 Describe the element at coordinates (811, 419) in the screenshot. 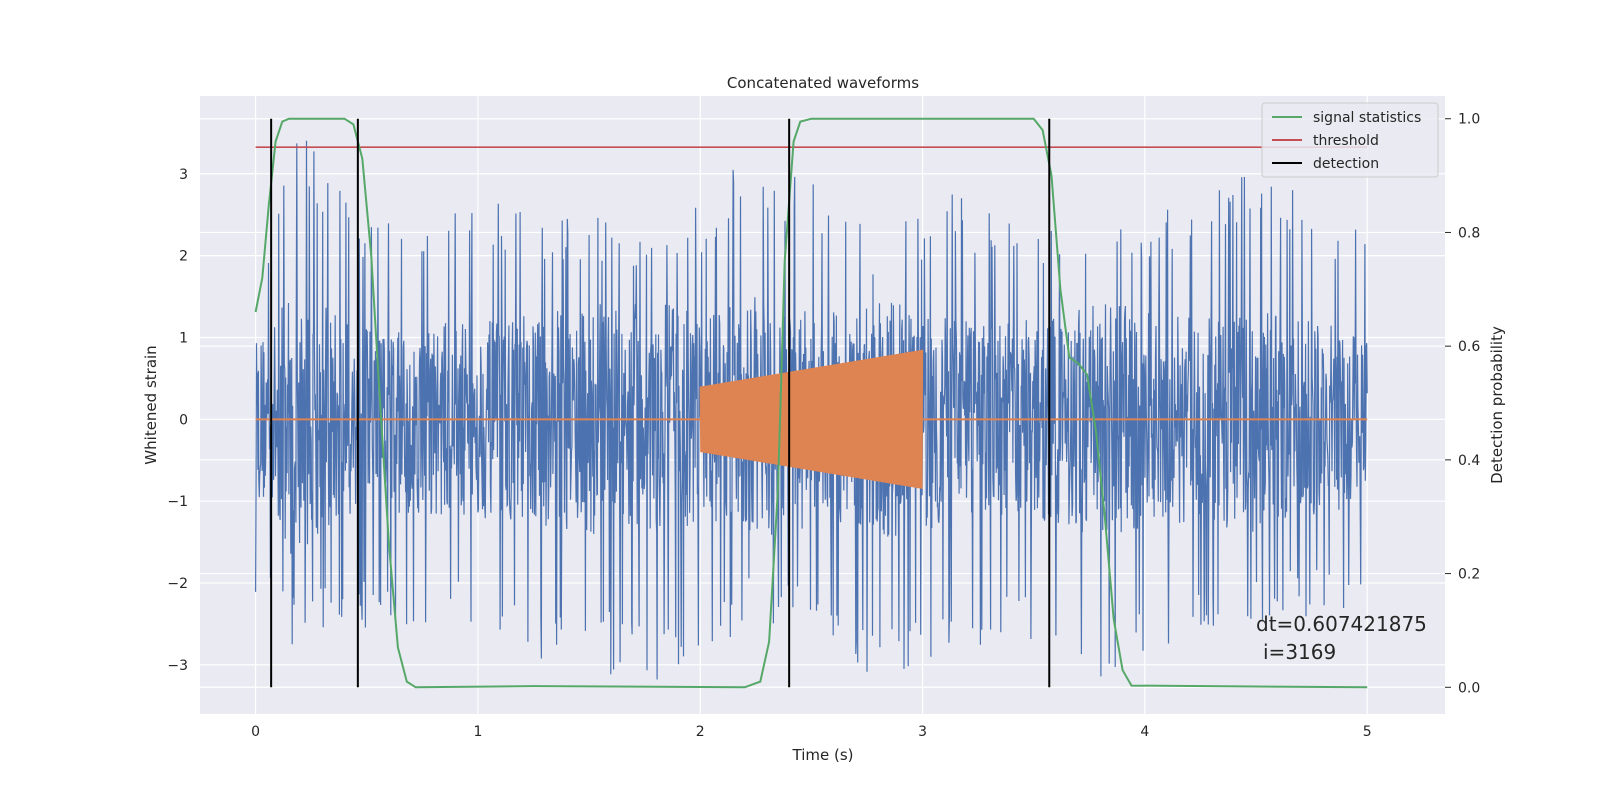

I see `injected-signal-chirp` at that location.